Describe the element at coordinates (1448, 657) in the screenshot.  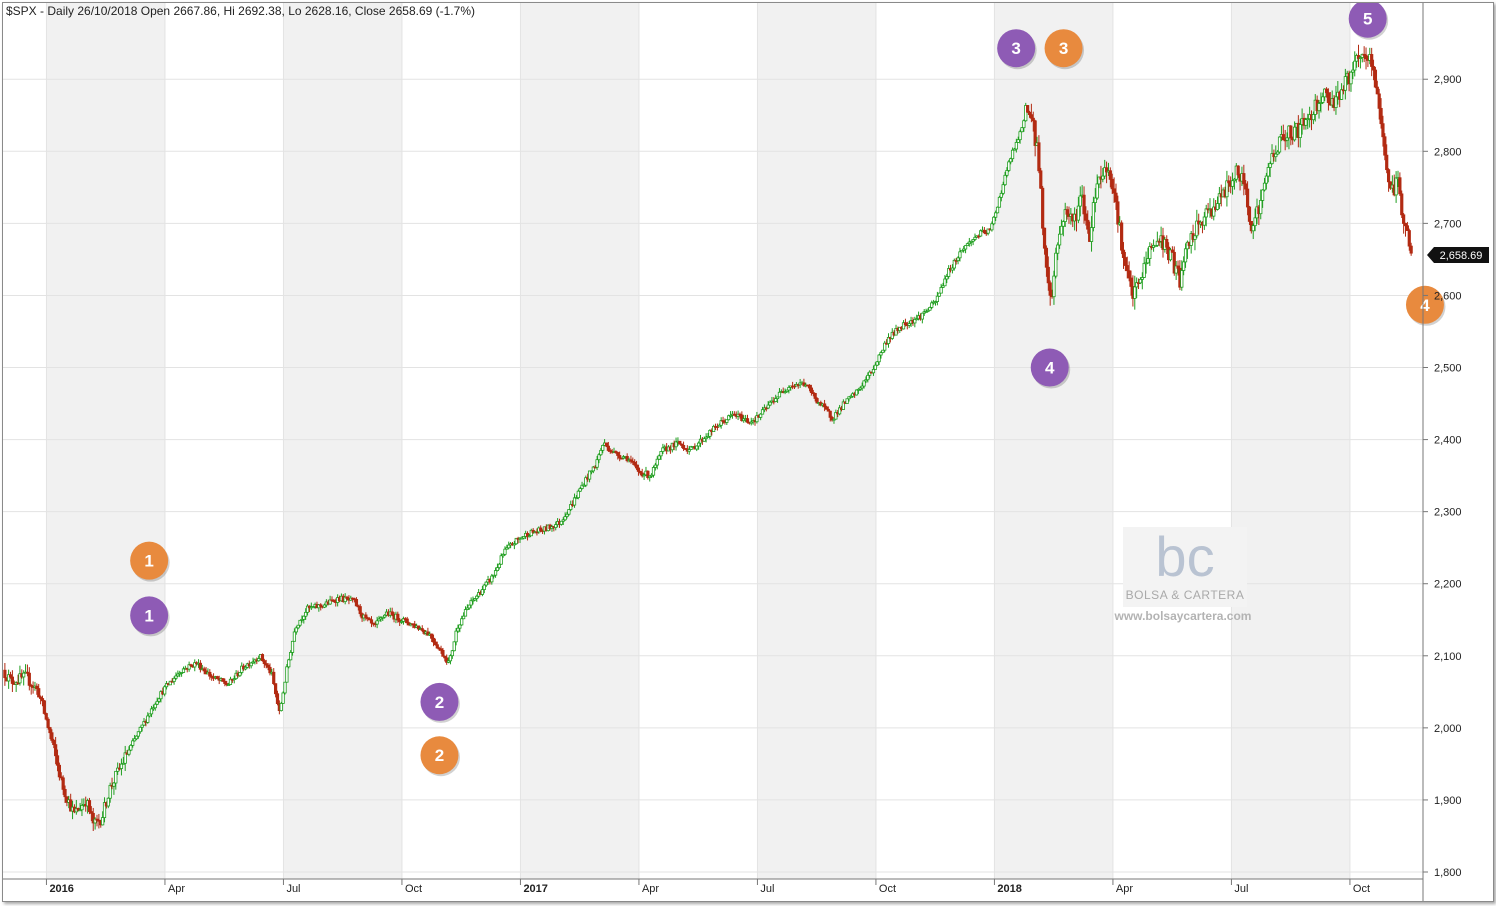
I see `y-tick-label: 2,100` at that location.